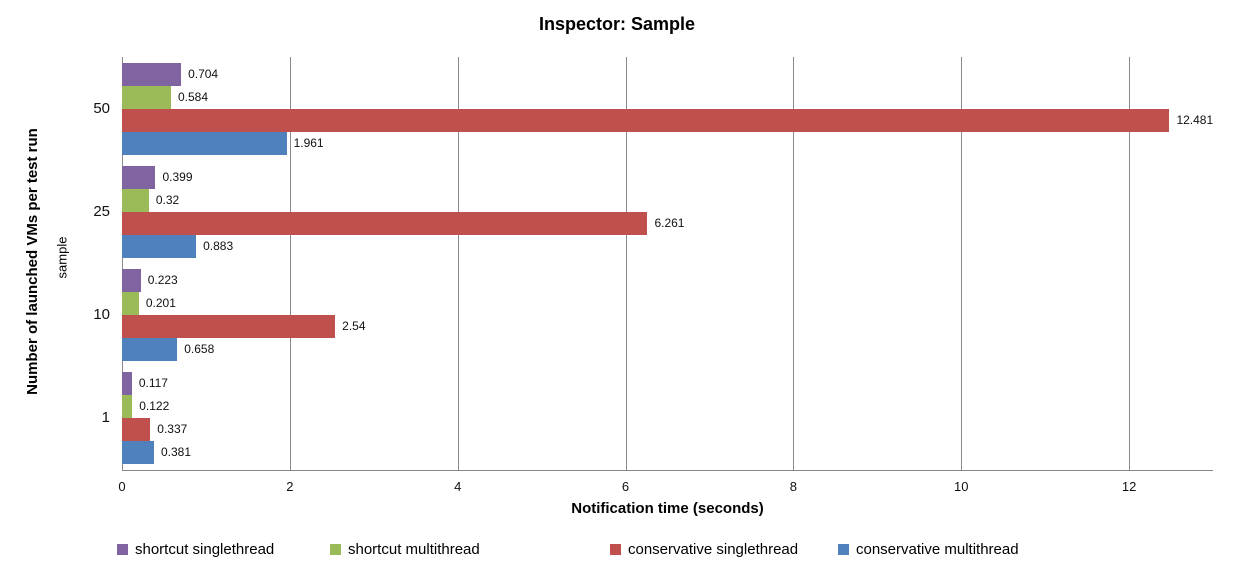 The width and height of the screenshot is (1234, 577). Describe the element at coordinates (154, 406) in the screenshot. I see `bar-value-label: 0.122` at that location.